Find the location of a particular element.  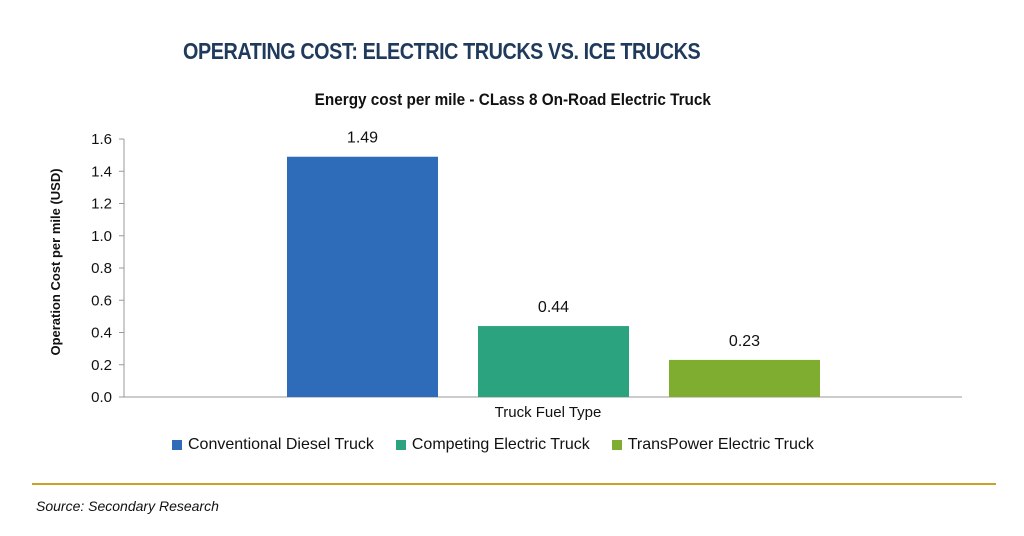

y-tick-label: 0.8 is located at coordinates (101, 268).